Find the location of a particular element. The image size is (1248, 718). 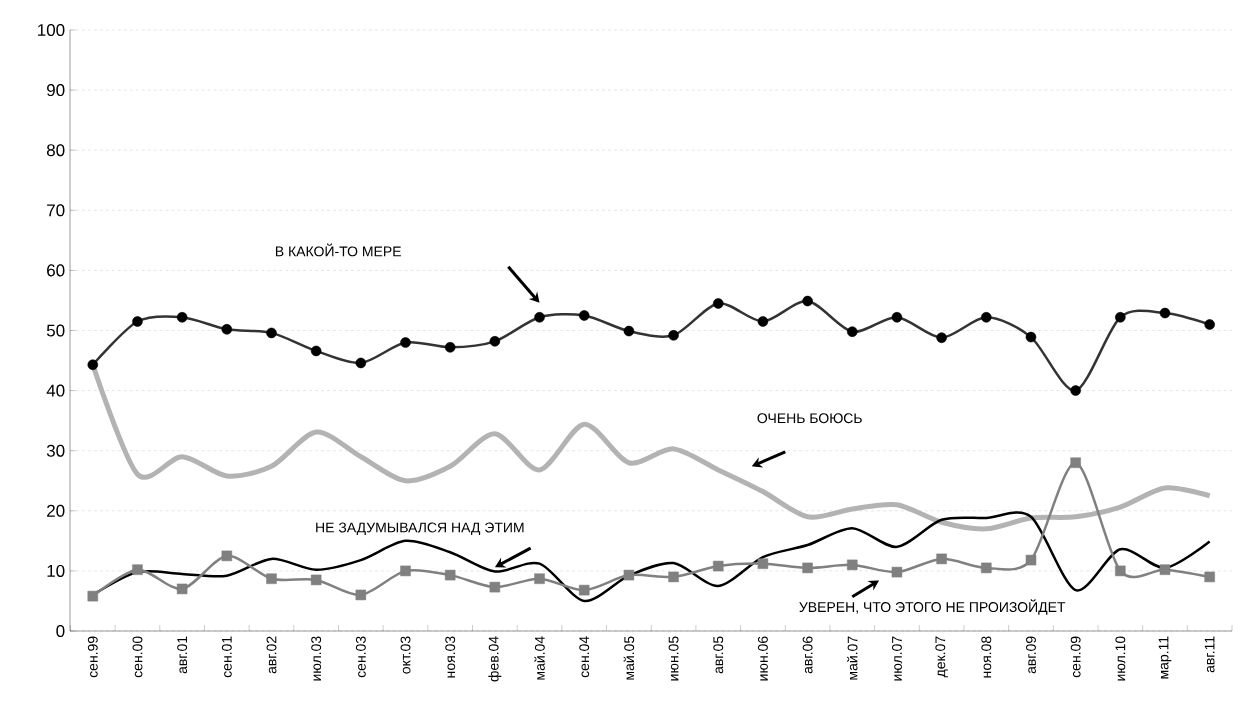

x-tick-label: ноя.08 is located at coordinates (986, 657).